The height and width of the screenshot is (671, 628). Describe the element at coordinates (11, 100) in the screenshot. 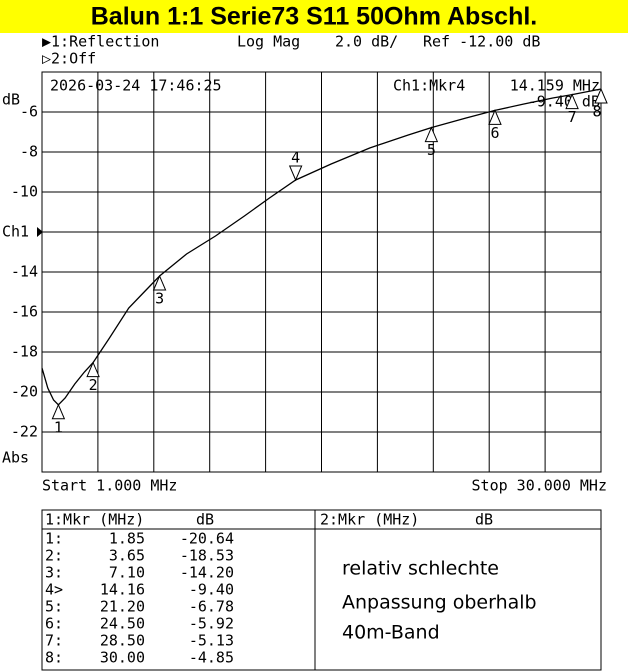

I see `y-unit: dB` at that location.